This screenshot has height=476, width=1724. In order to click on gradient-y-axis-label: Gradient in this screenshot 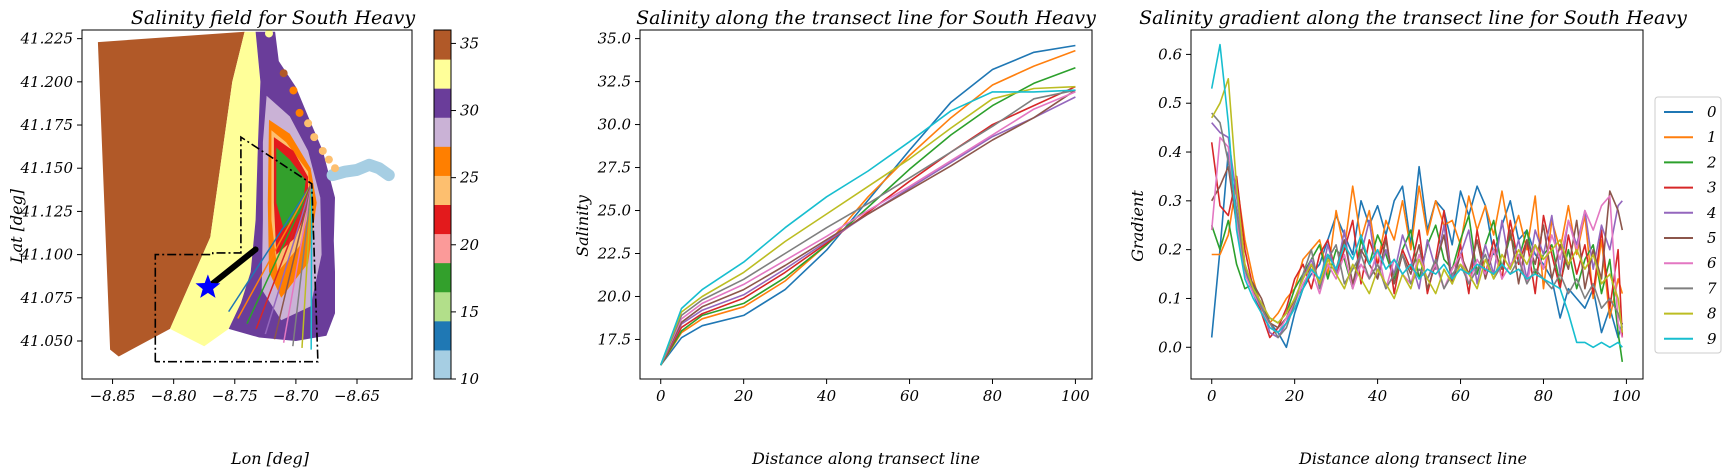, I will do `click(1137, 226)`.